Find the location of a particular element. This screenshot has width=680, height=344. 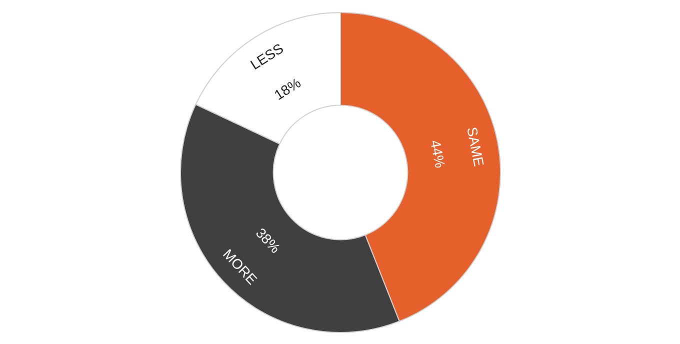

data-label: 18% is located at coordinates (287, 89).